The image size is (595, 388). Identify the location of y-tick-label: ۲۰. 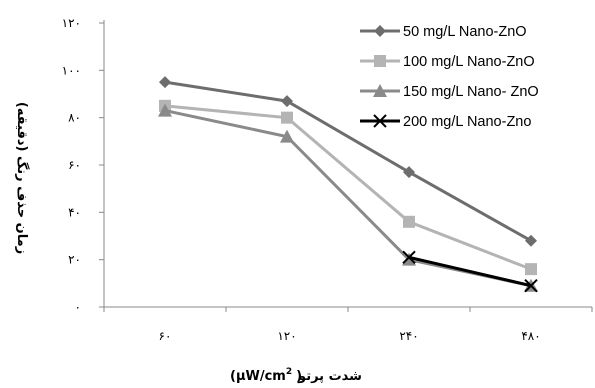
(74, 260).